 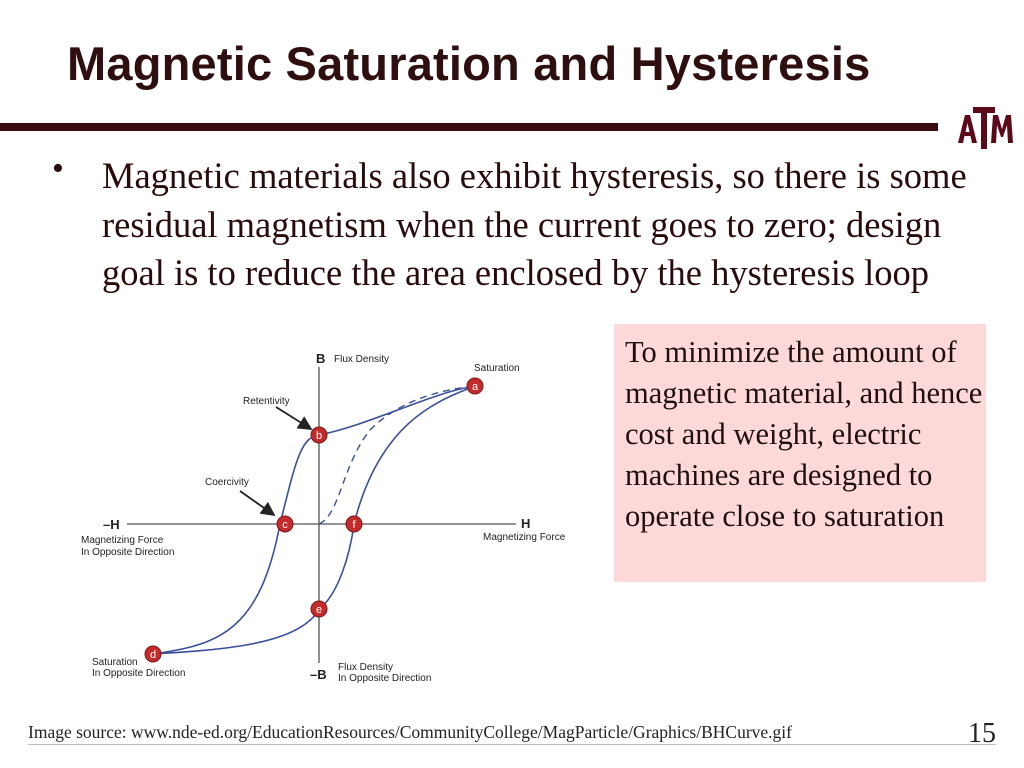 I want to click on slide-title: Magnetic Saturation and Hysteresis, so click(x=469, y=63).